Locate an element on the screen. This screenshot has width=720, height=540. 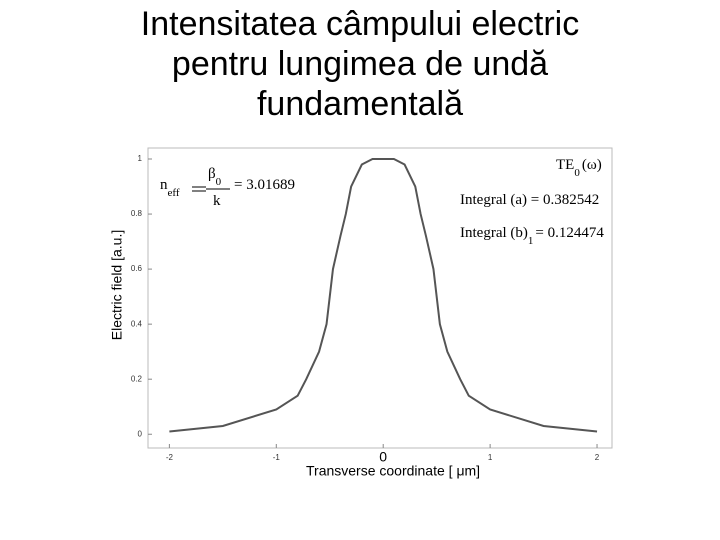
annotation-text: = 3.01689 is located at coordinates (264, 185).